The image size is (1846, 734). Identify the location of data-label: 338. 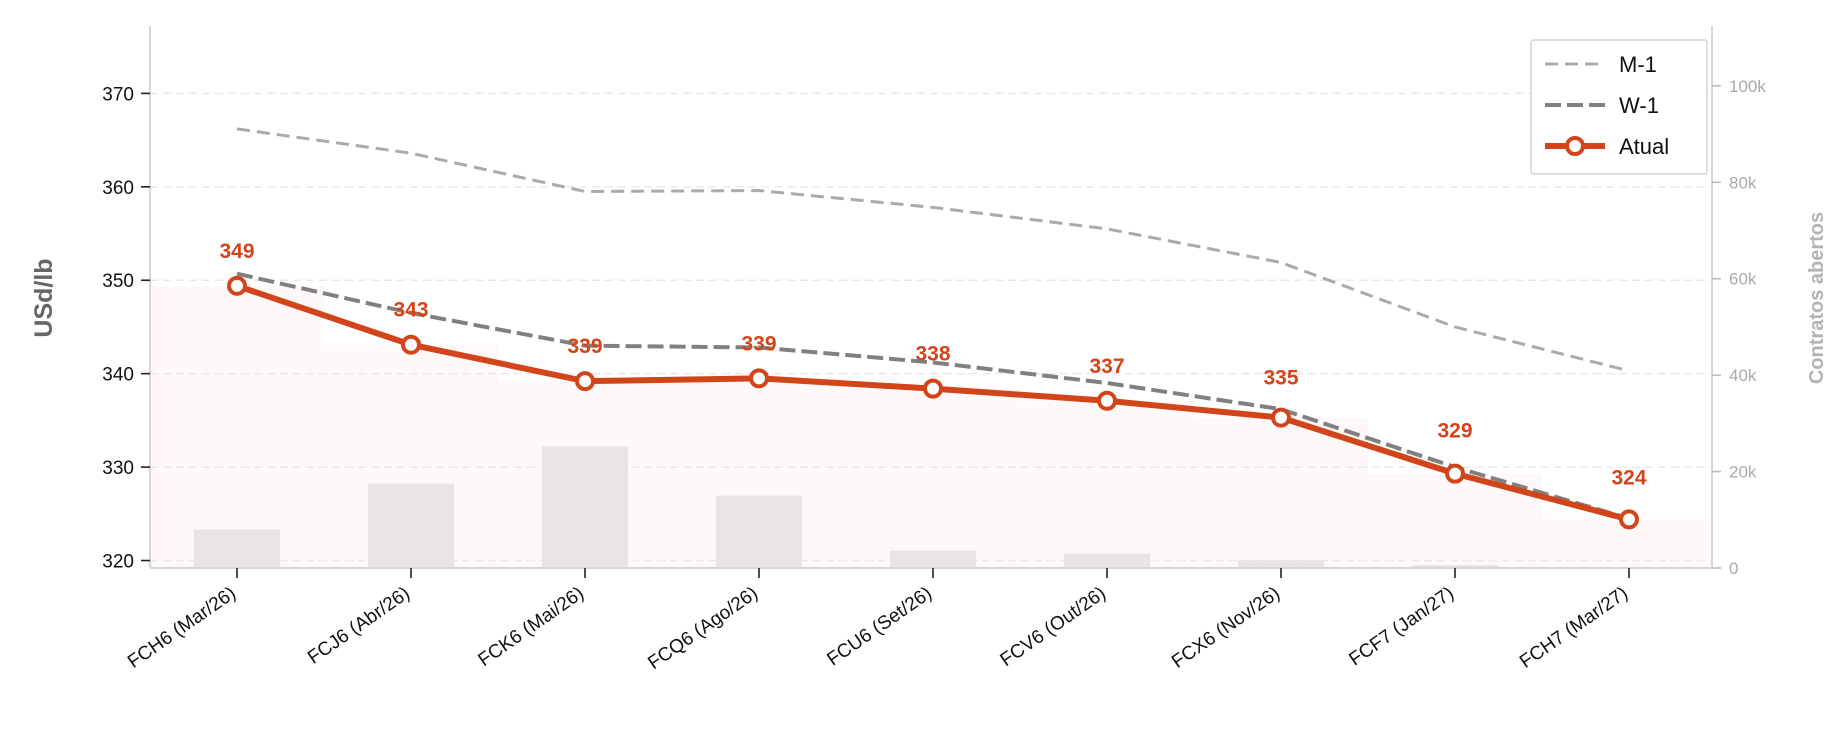
(932, 354).